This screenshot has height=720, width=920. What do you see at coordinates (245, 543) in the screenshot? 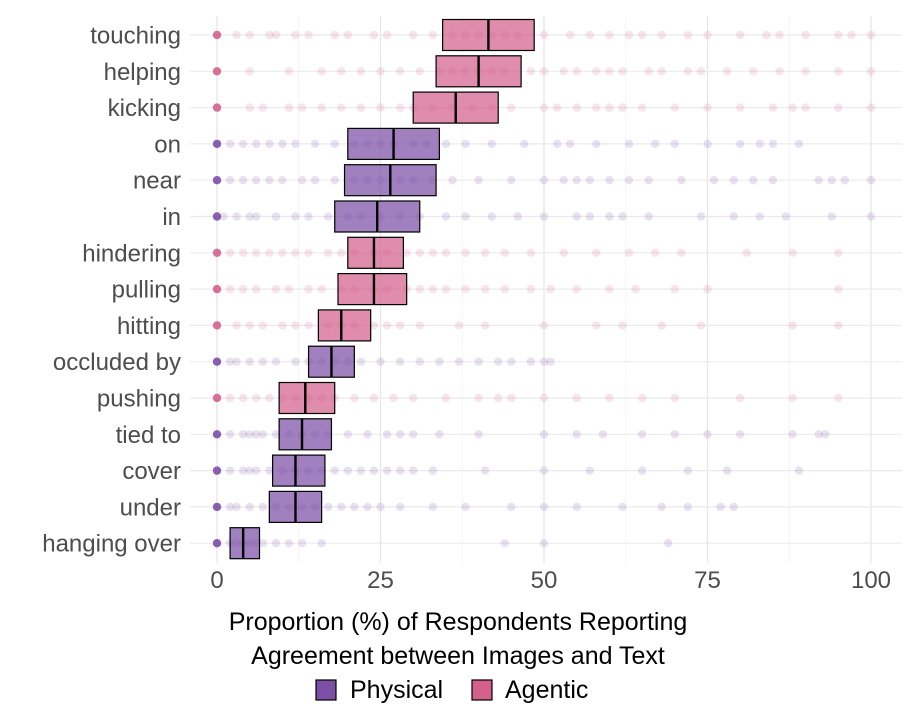
I see `crossbar-hanging-over` at bounding box center [245, 543].